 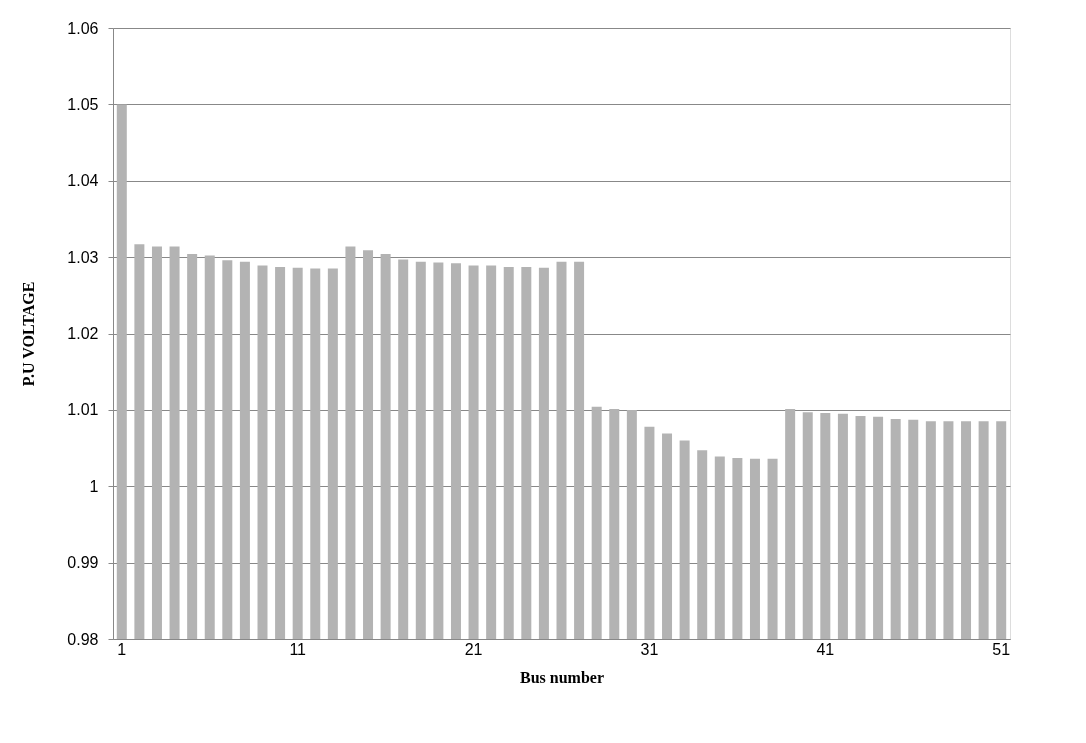 What do you see at coordinates (83, 28) in the screenshot?
I see `y-tick-label: 1.06` at bounding box center [83, 28].